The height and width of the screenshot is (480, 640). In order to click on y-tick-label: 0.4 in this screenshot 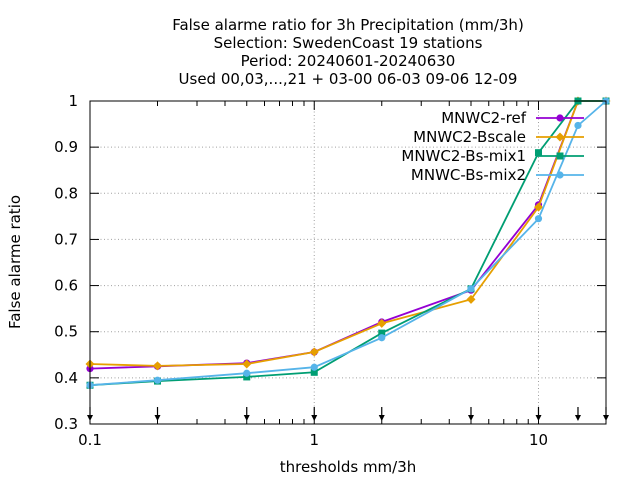, I will do `click(66, 378)`.